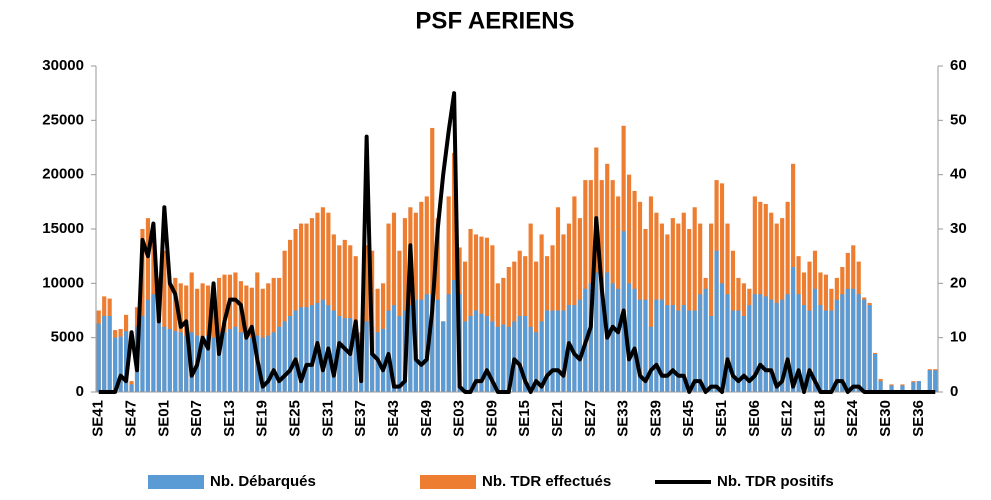  What do you see at coordinates (819, 418) in the screenshot?
I see `x-tick-label: SE18` at bounding box center [819, 418].